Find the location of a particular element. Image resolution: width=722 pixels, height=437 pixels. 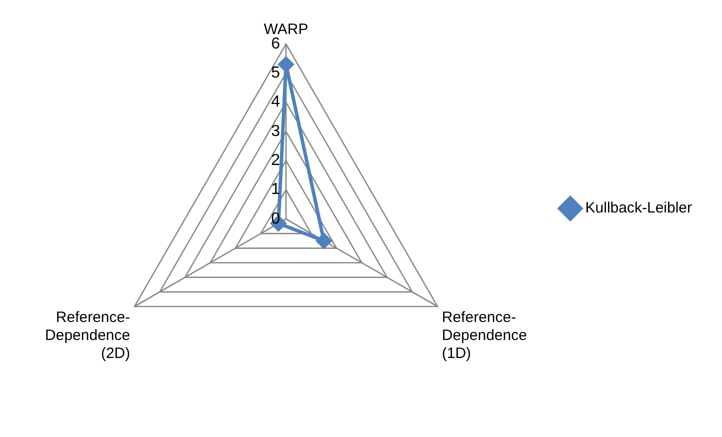

y-tick-label: 5 is located at coordinates (275, 73).